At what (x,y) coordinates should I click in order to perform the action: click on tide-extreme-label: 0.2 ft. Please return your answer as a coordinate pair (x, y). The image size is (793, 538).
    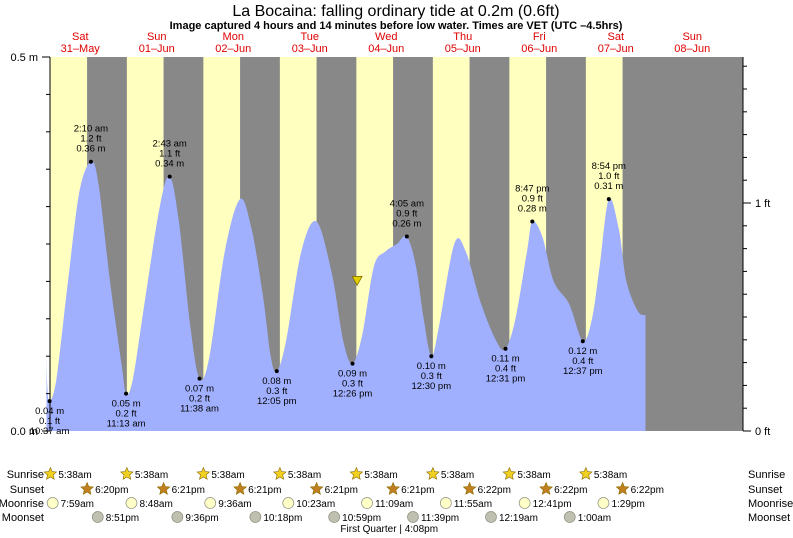
    Looking at the image, I should click on (199, 399).